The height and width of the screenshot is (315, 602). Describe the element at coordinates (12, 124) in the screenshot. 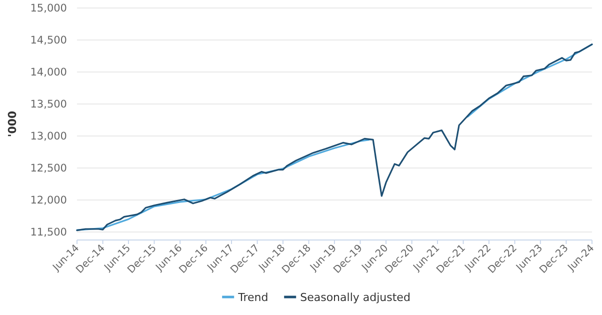

I see `y-axis-title: '000` at that location.